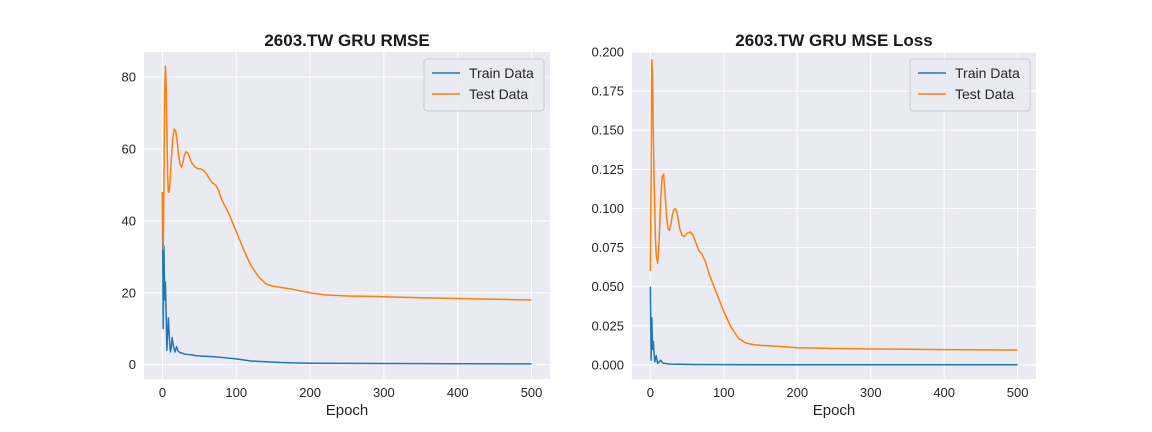  What do you see at coordinates (607, 52) in the screenshot?
I see `y-tick-label: 0.200` at bounding box center [607, 52].